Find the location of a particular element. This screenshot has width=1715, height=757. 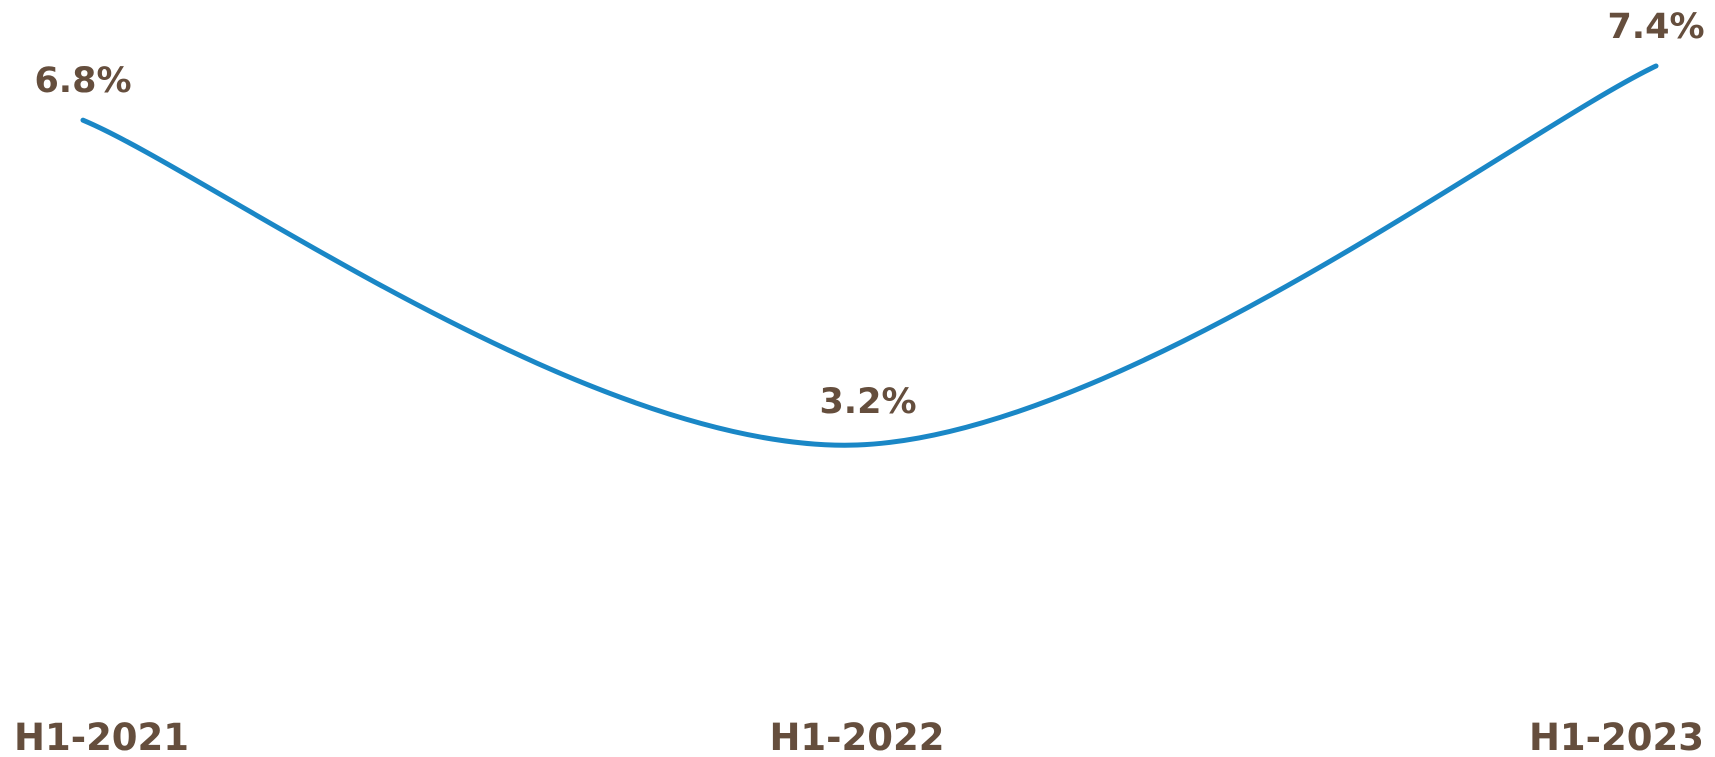

data-label: 7.4% is located at coordinates (1655, 27).